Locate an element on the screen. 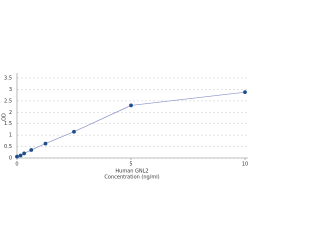 This screenshot has height=250, width=320. y-tick-label: 2 is located at coordinates (10, 113).